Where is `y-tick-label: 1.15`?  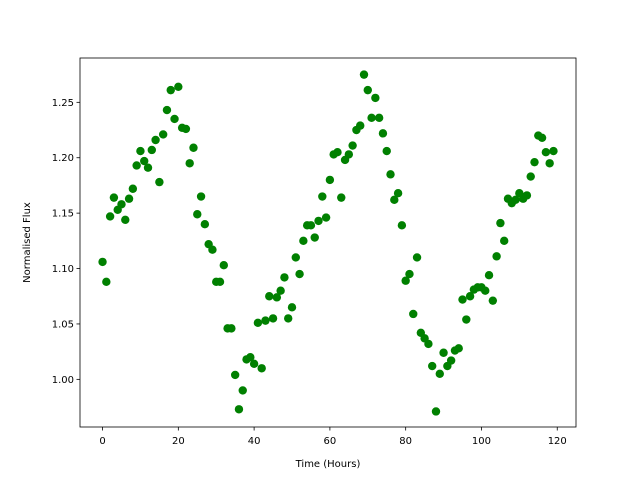 y-tick-label: 1.15 is located at coordinates (63, 214).